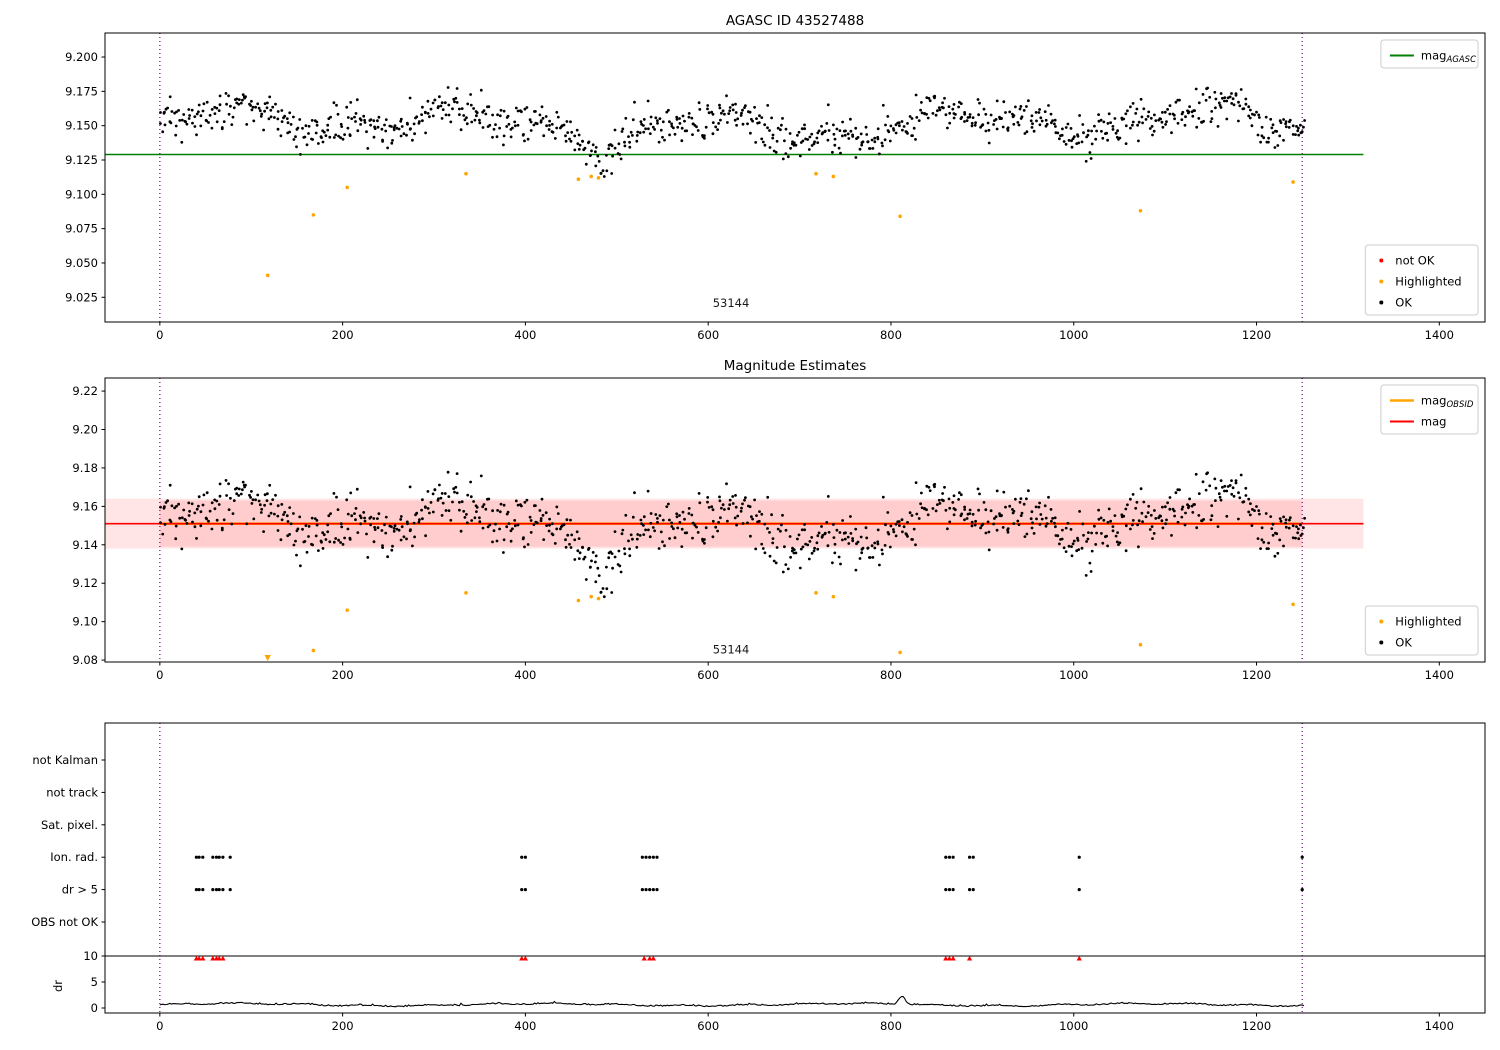 The height and width of the screenshot is (1050, 1500). I want to click on legend: magAGASC, so click(1429, 54).